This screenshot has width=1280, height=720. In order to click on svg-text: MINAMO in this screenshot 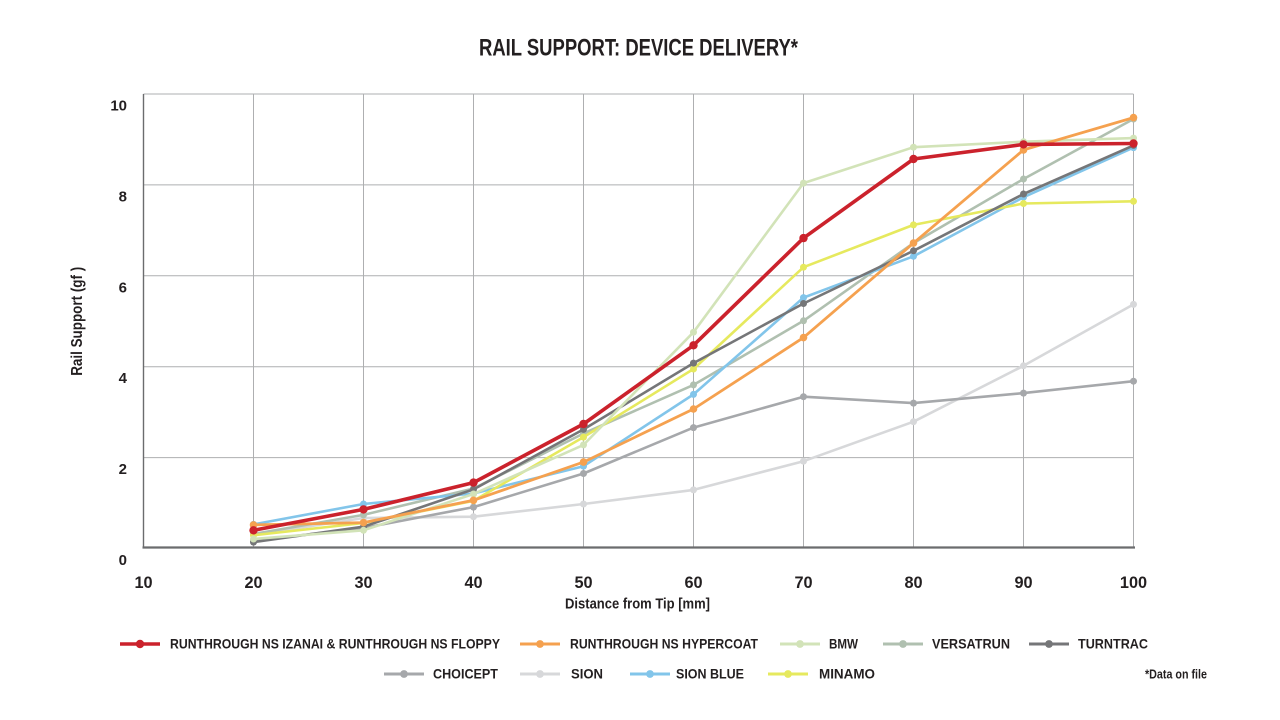, I will do `click(847, 674)`.